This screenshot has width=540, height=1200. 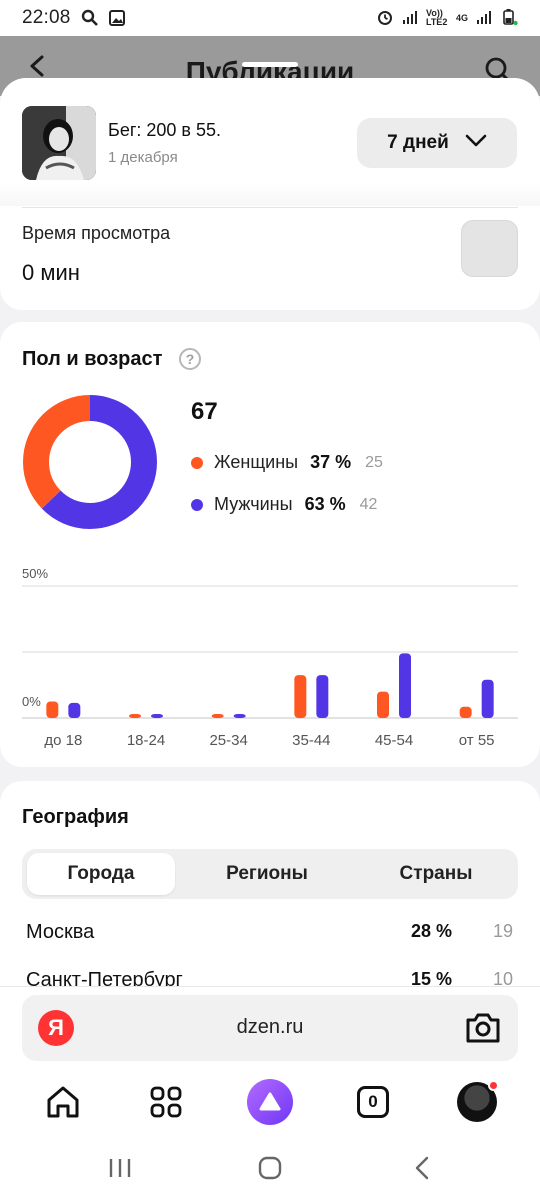 What do you see at coordinates (509, 18) in the screenshot?
I see `battery-icon` at bounding box center [509, 18].